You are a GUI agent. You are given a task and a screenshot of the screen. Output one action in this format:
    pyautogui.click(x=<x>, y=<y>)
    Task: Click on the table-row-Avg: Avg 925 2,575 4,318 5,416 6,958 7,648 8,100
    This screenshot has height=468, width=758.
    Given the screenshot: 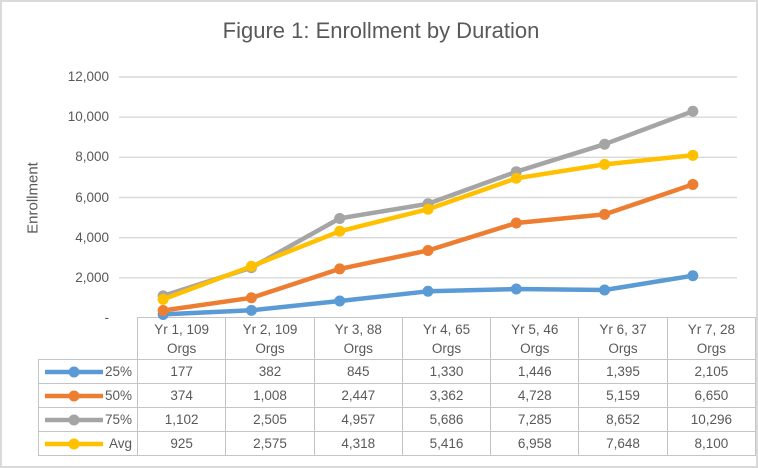 What is the action you would take?
    pyautogui.click(x=396, y=443)
    